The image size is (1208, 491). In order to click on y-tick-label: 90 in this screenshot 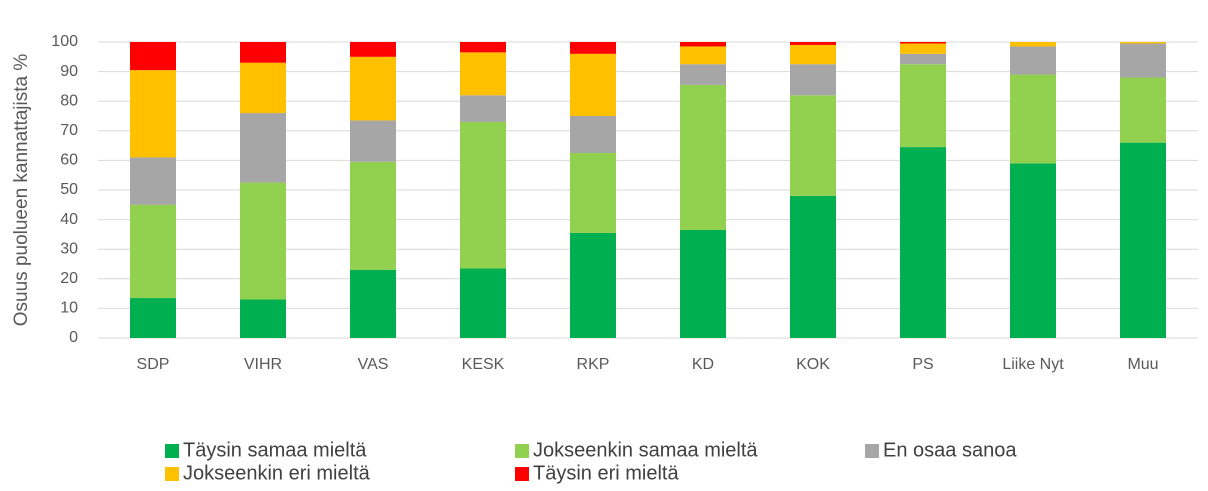, I will do `click(69, 71)`.